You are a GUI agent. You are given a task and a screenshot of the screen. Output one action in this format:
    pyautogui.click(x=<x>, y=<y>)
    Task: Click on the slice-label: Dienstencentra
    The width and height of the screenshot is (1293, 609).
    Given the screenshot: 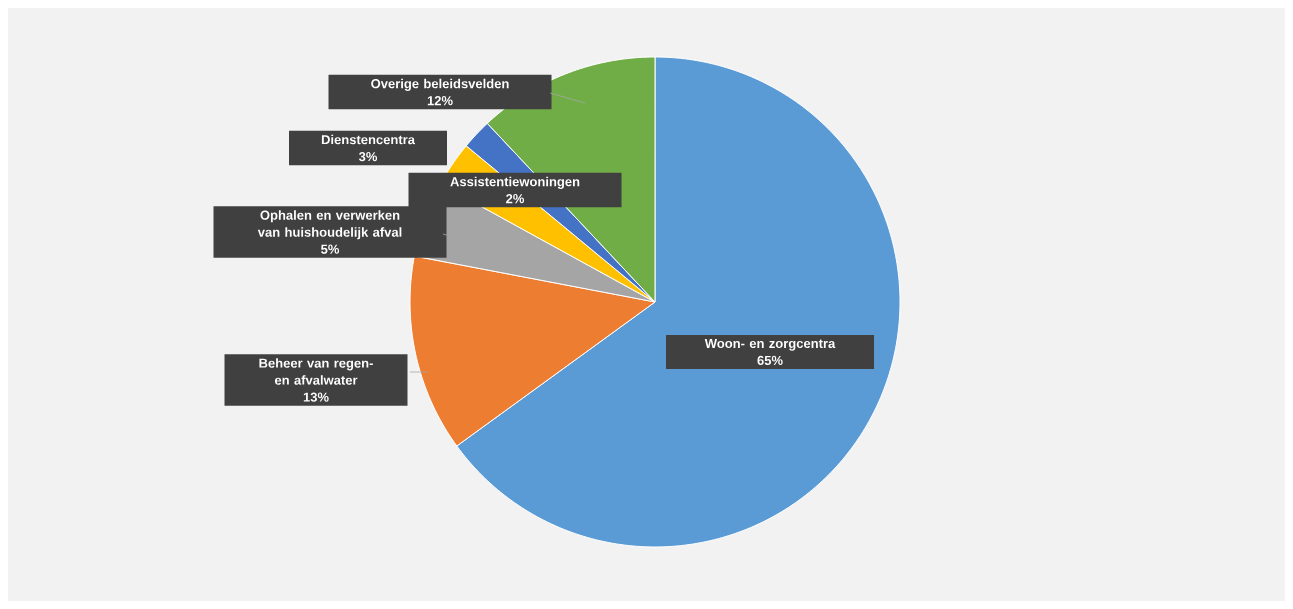 What is the action you would take?
    pyautogui.click(x=368, y=139)
    